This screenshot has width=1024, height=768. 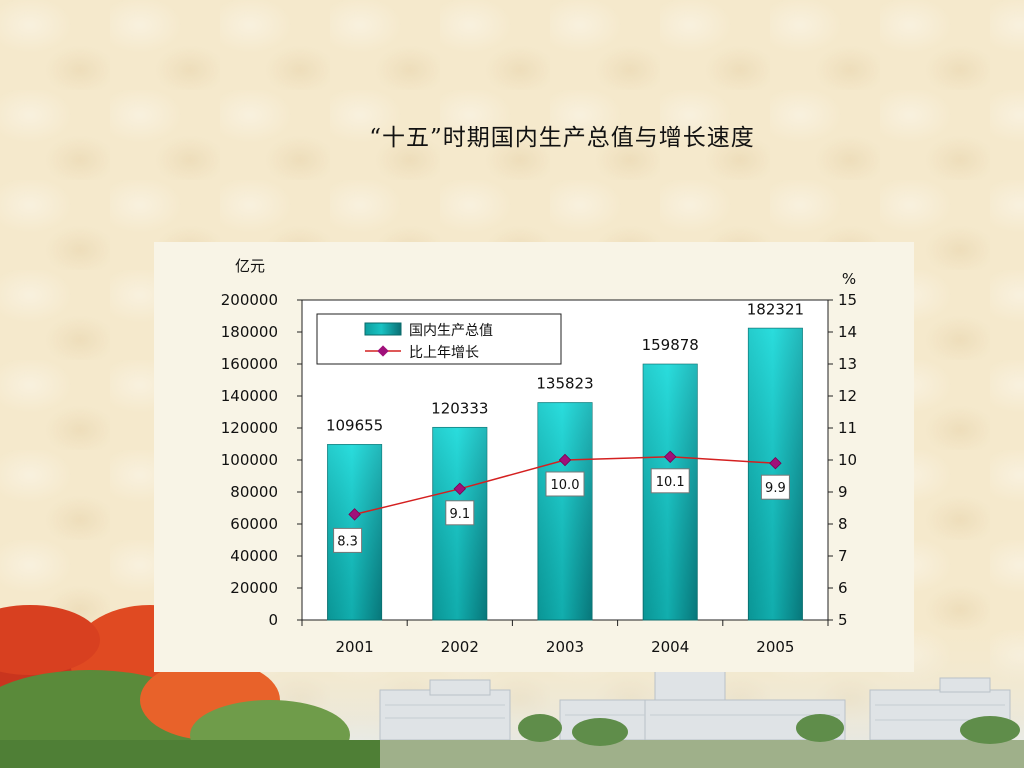 I want to click on y-left-tick-label: 40000, so click(x=254, y=556).